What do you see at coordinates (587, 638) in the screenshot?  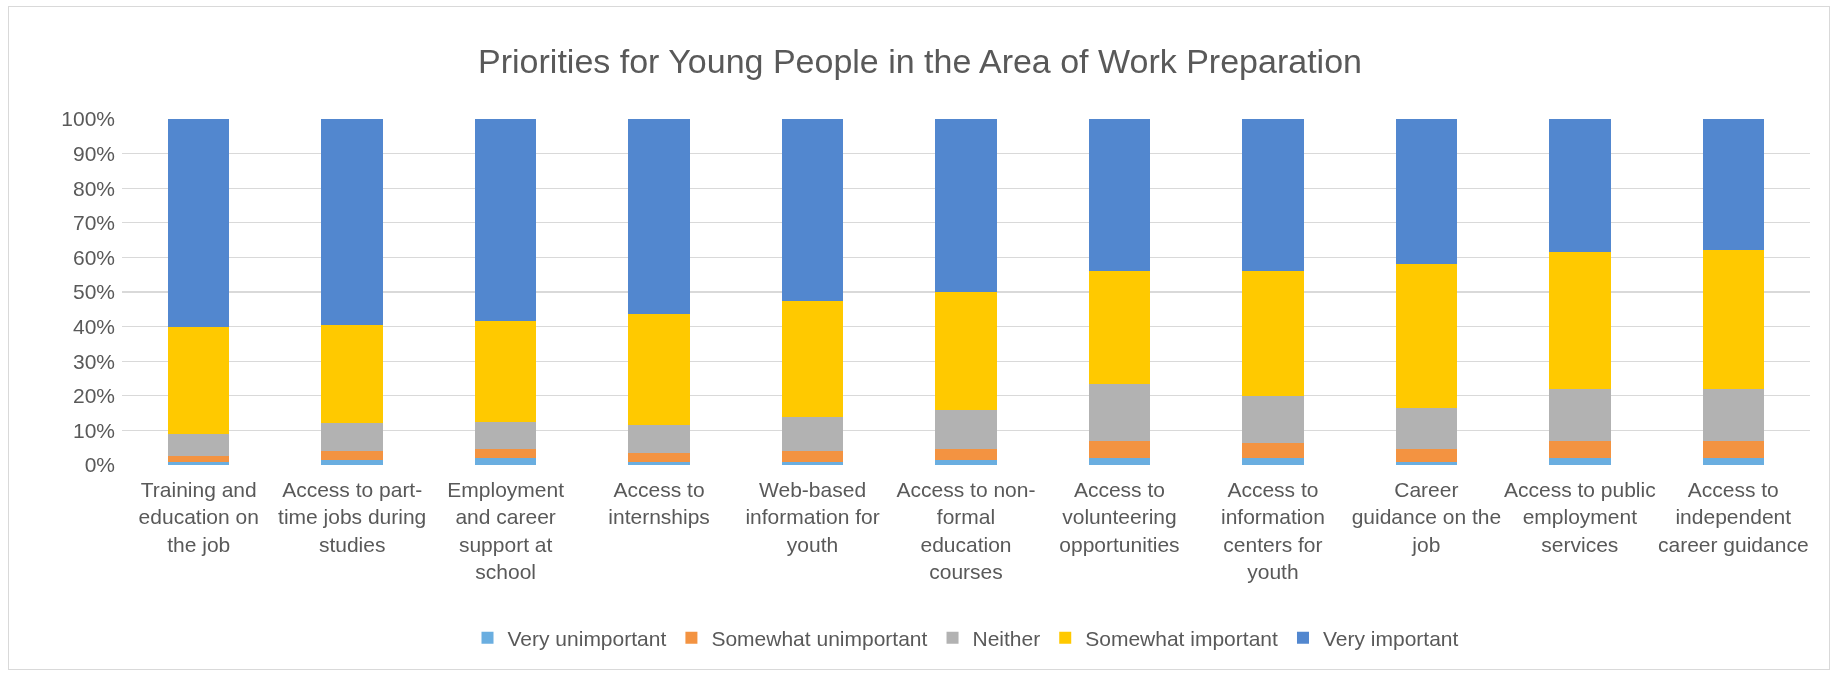 I see `legend-label: Very unimportant` at bounding box center [587, 638].